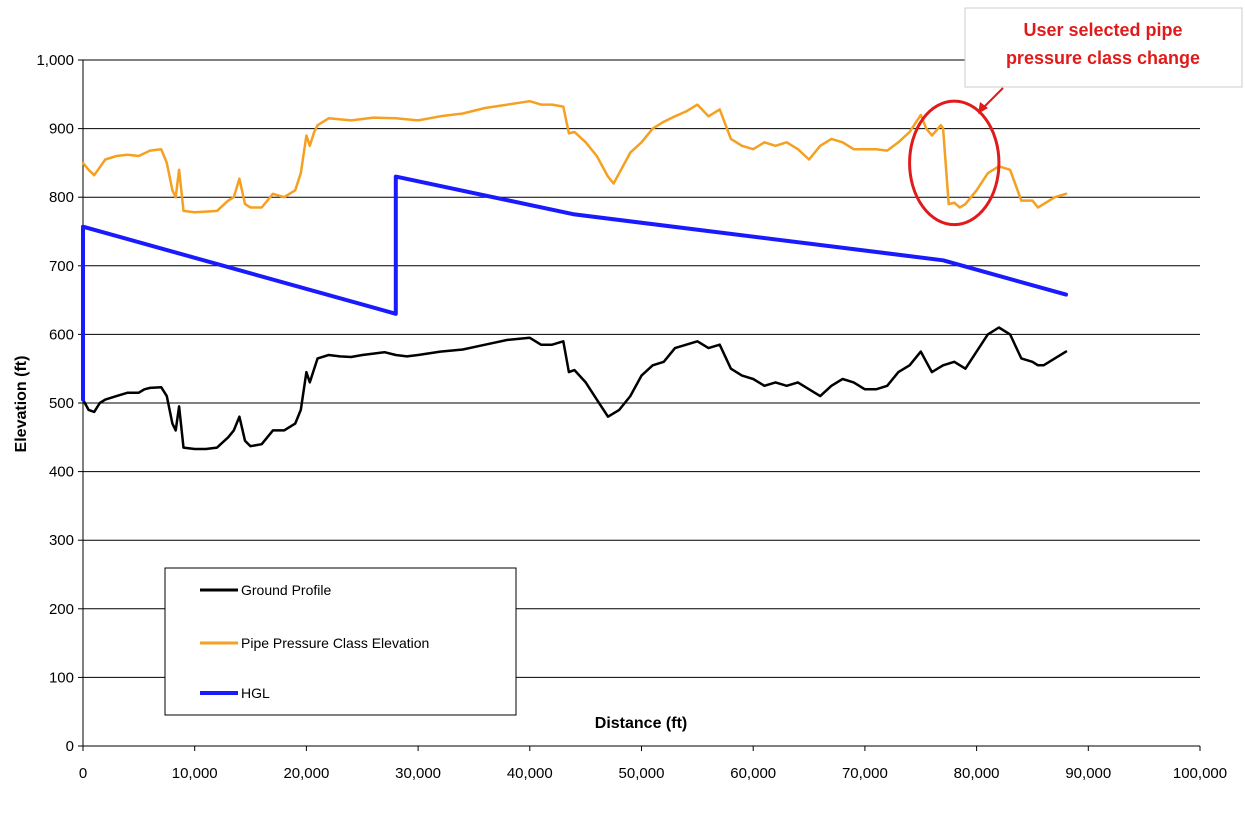 The image size is (1245, 819). Describe the element at coordinates (255, 693) in the screenshot. I see `legend-label-hgl: HGL` at that location.